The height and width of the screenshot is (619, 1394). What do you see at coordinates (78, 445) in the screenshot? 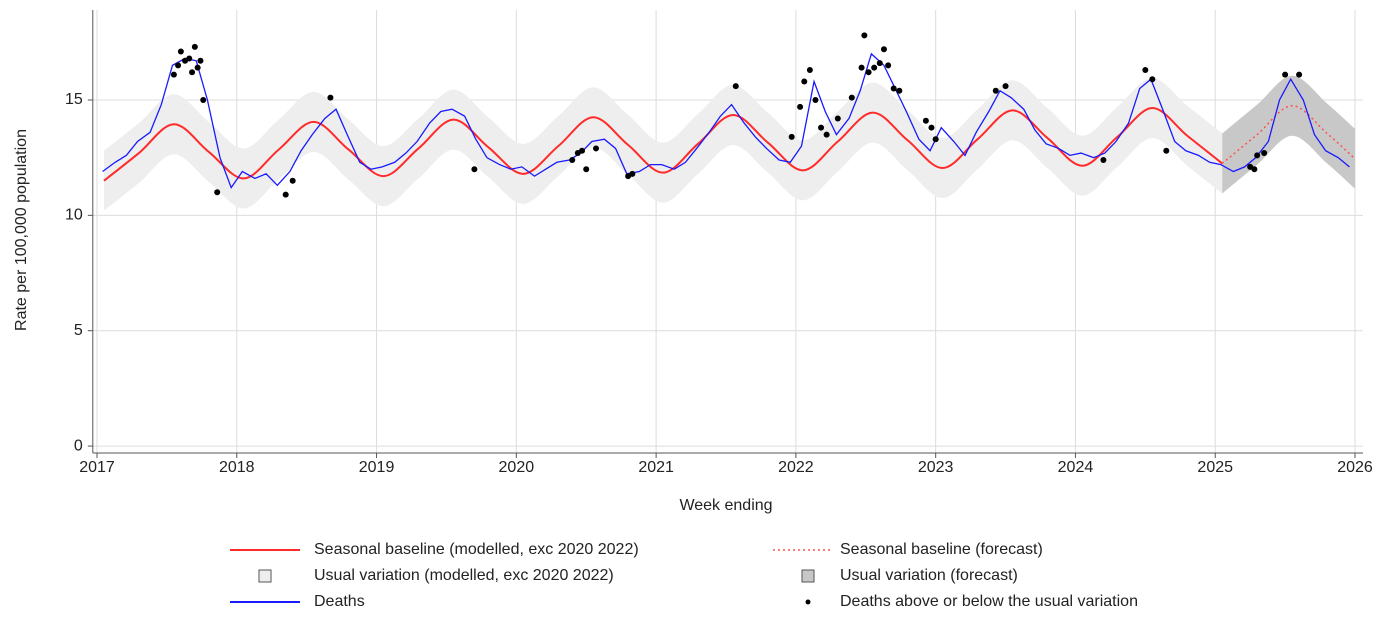
I see `y-tick-label: 0` at bounding box center [78, 445].